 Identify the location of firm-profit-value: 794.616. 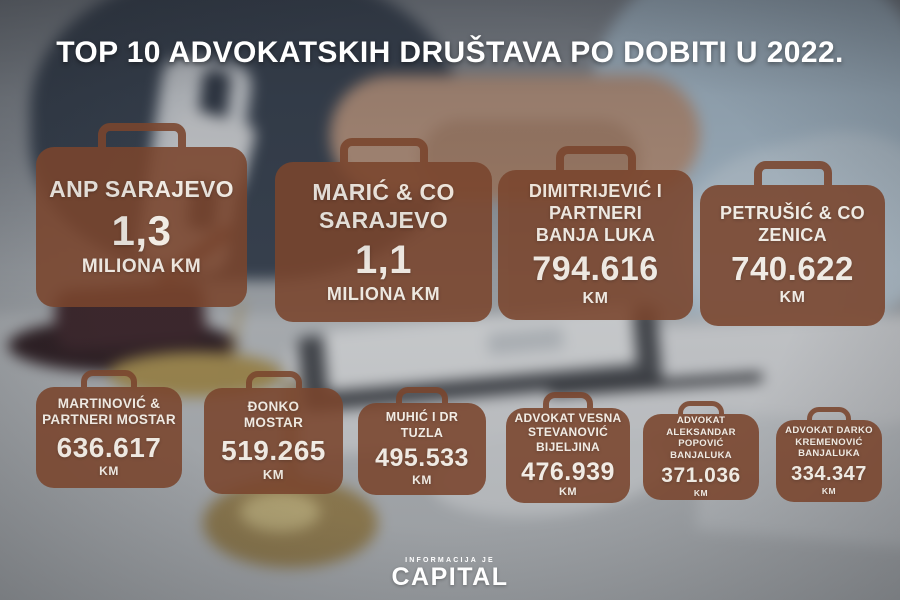
(595, 268).